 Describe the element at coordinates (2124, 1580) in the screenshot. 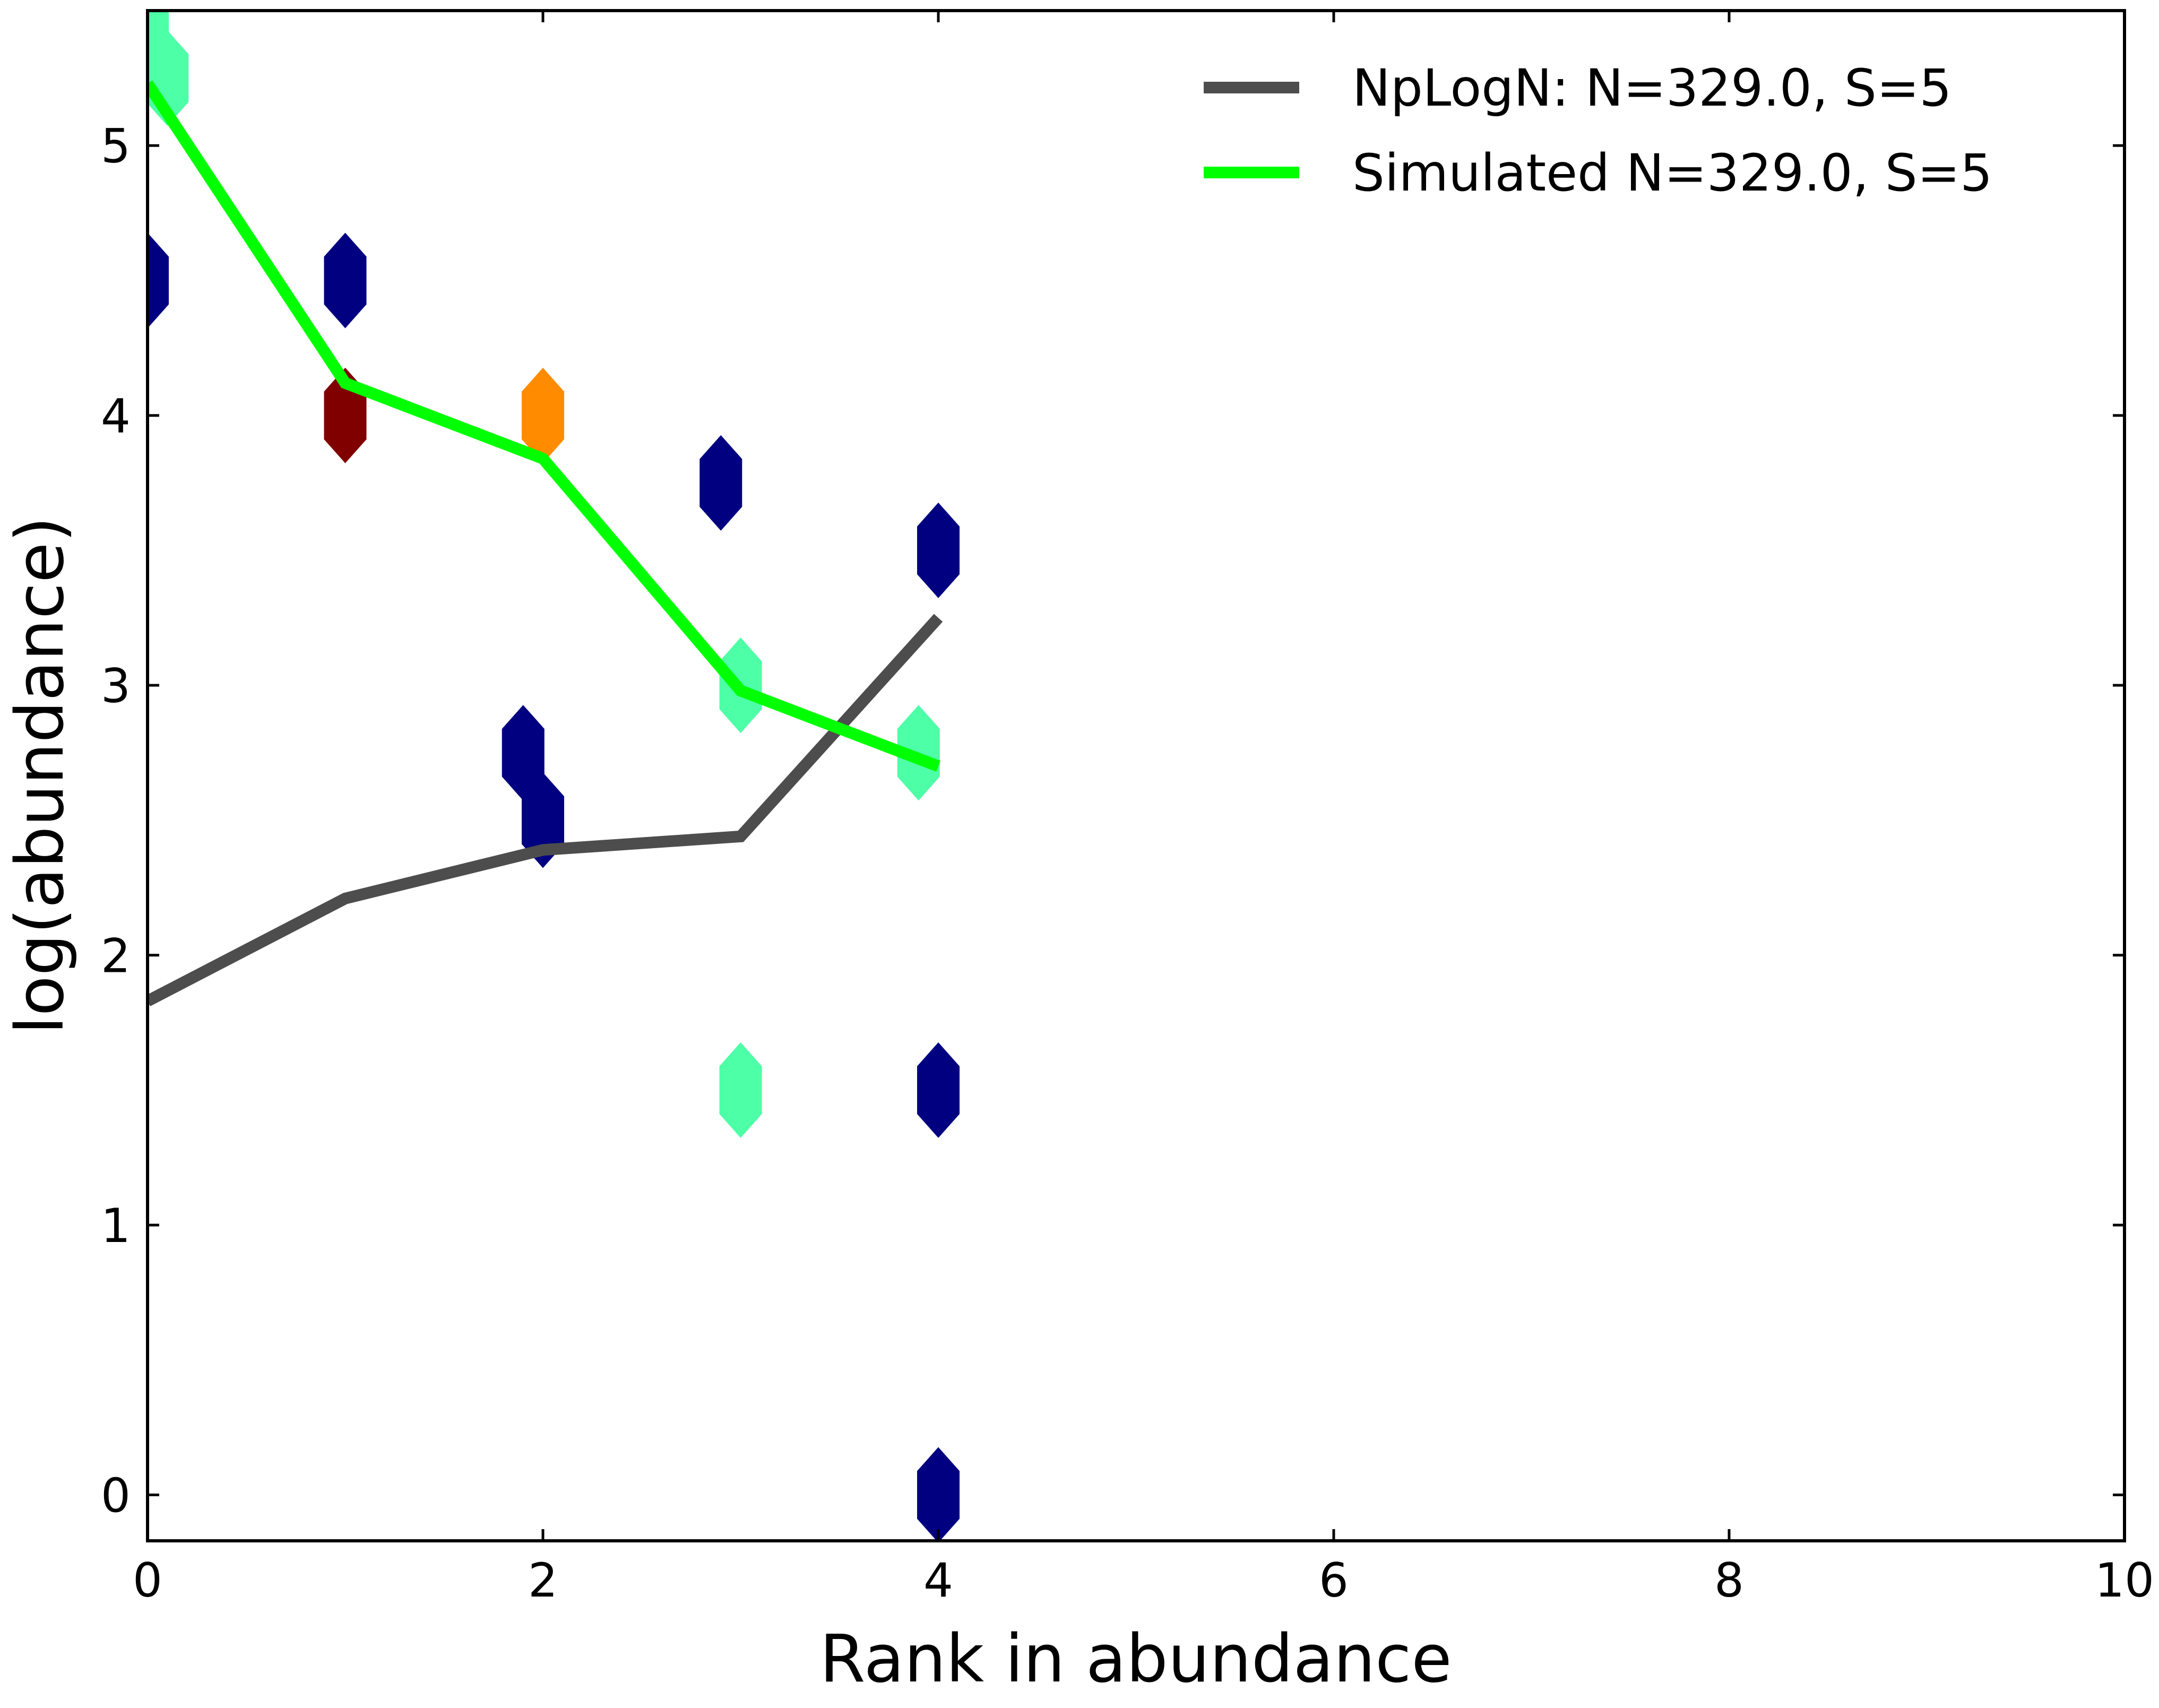

I see `x-tick-label-10: 10` at that location.